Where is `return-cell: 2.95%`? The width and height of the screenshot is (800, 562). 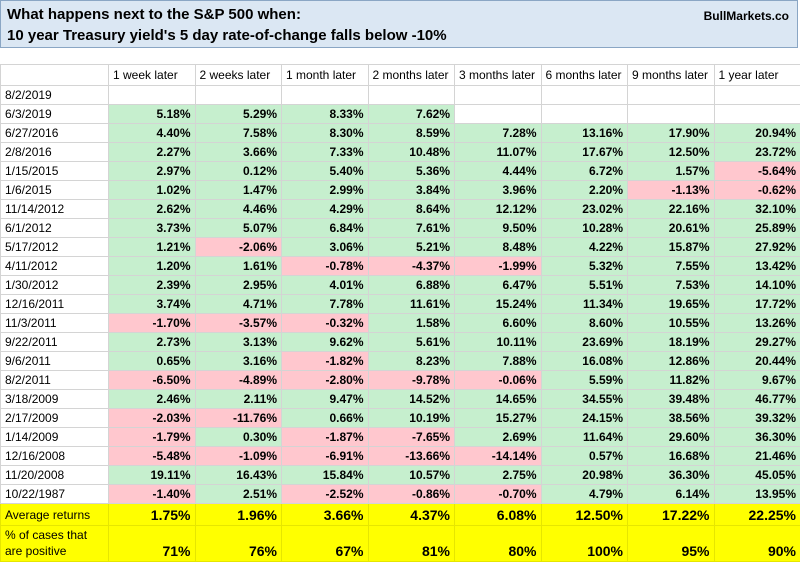 return-cell: 2.95% is located at coordinates (238, 285).